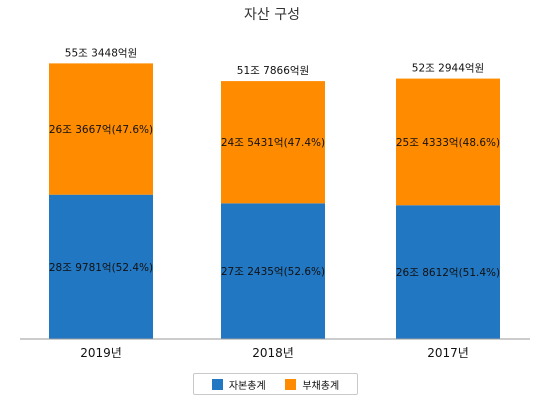  I want to click on liabilities-label-2: 25조 4333억(48.6%), so click(448, 143).